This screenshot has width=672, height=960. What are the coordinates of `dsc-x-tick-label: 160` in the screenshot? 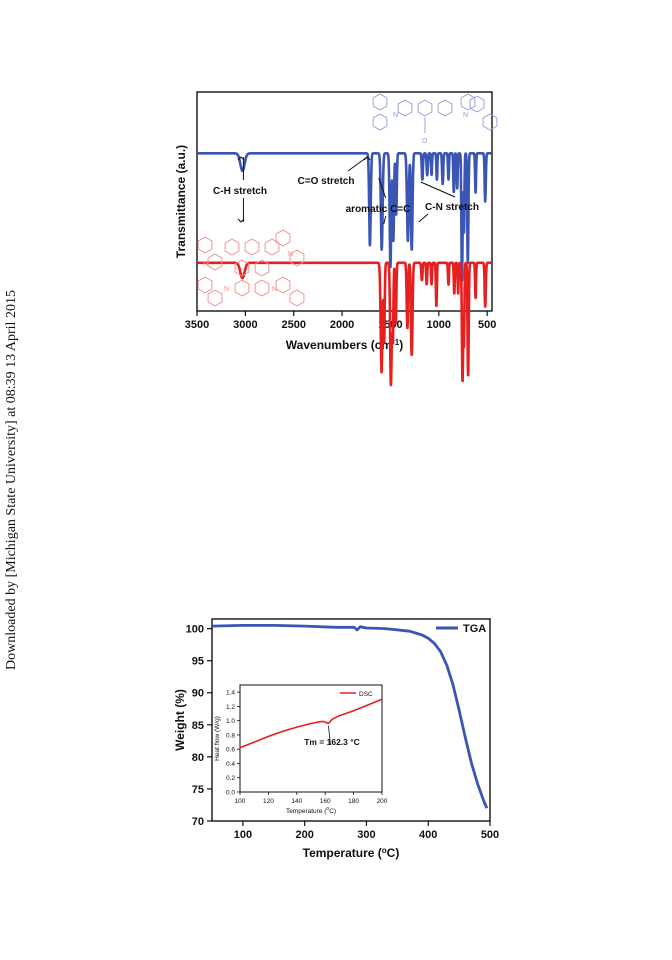 It's located at (325, 801).